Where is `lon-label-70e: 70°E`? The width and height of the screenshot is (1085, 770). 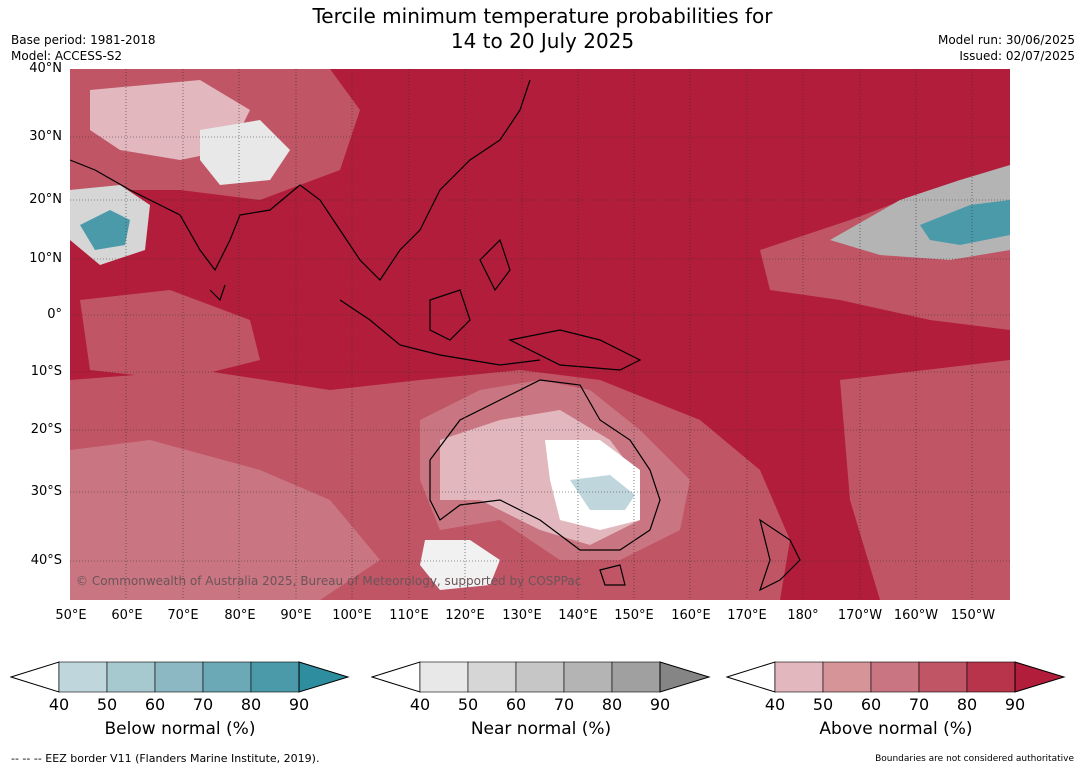
lon-label-70e: 70°E is located at coordinates (183, 615).